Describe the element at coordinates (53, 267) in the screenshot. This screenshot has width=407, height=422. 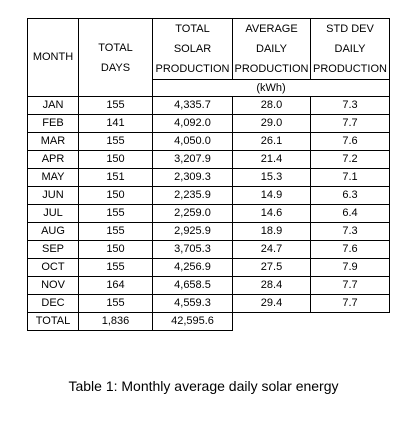
I see `cell-month: OCT` at that location.